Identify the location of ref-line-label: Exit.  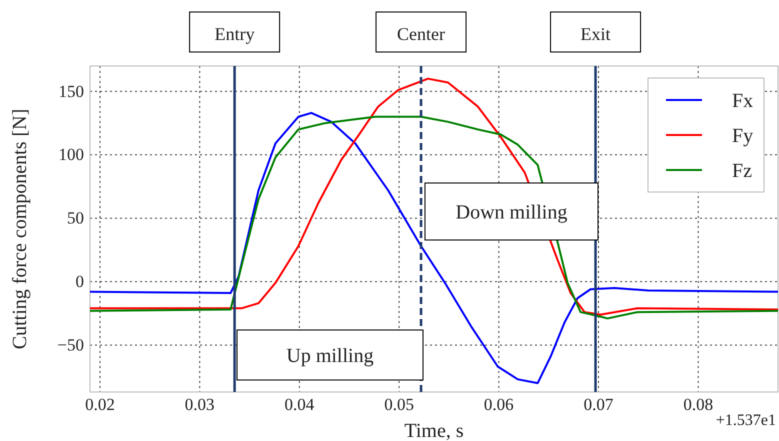
(595, 34).